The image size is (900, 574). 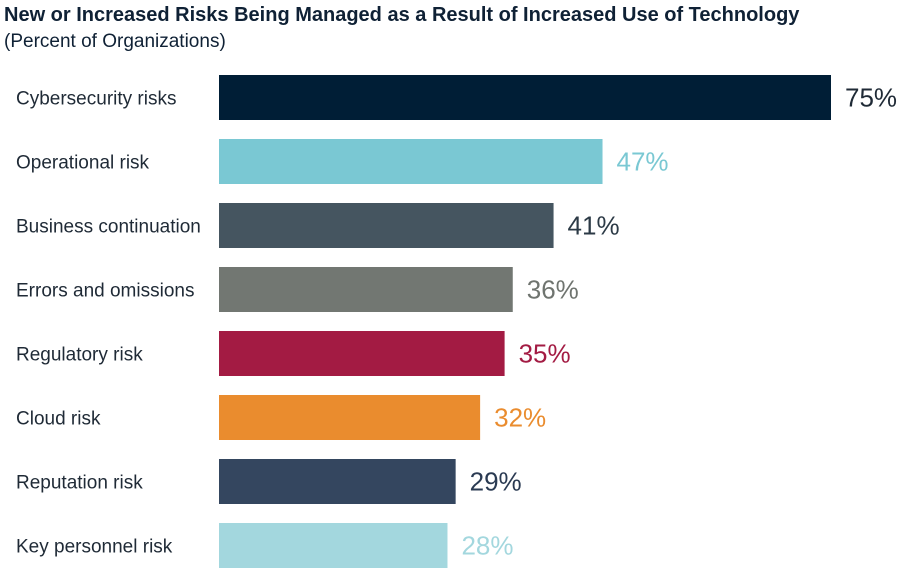 What do you see at coordinates (79, 483) in the screenshot?
I see `category-label: Reputation risk` at bounding box center [79, 483].